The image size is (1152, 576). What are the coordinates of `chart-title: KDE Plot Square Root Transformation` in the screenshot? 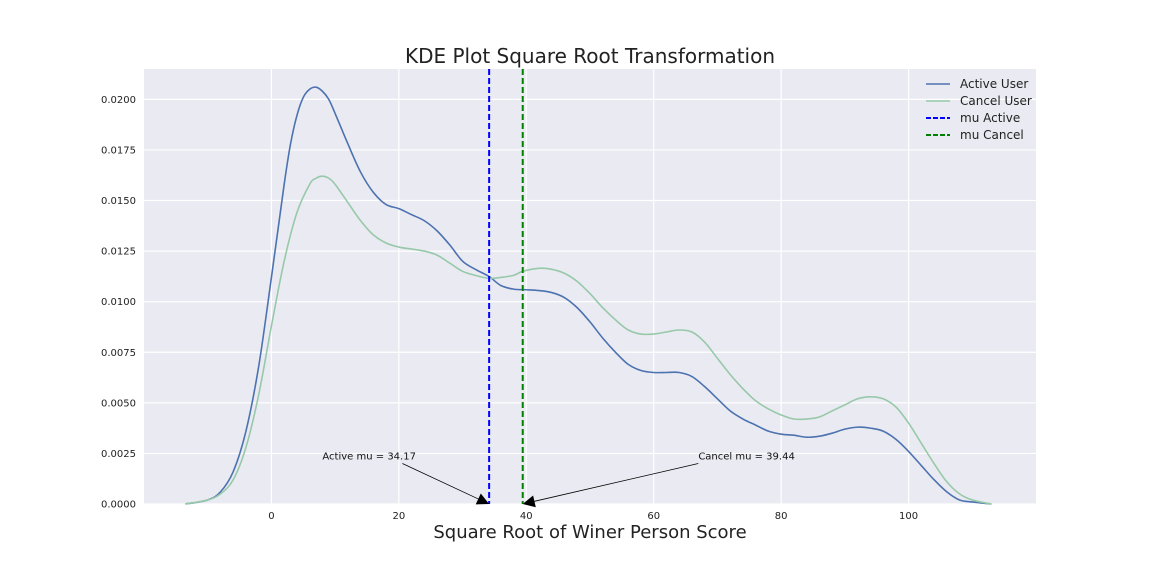 It's located at (590, 56).